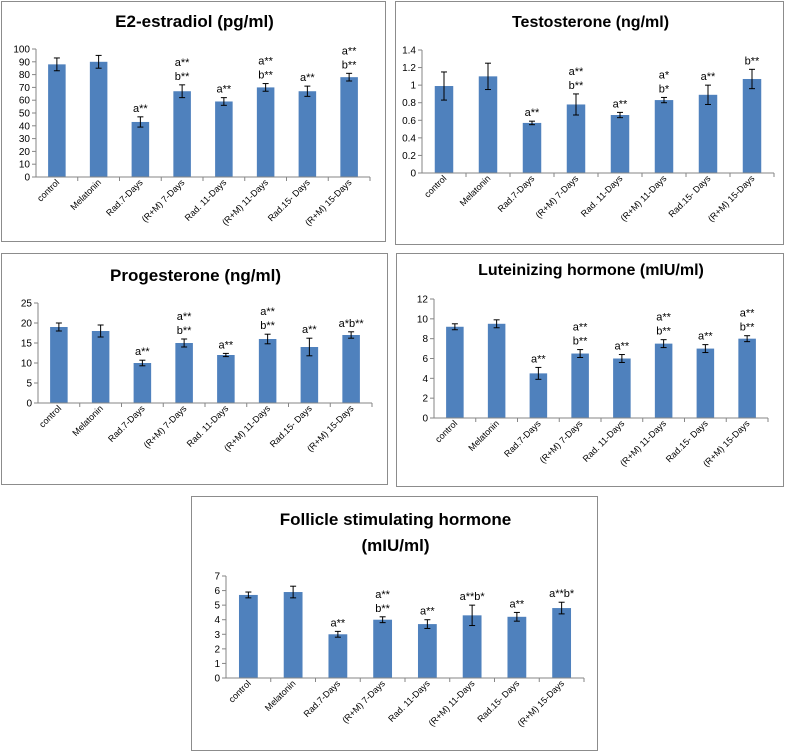  I want to click on chart-progesterone-bar-r-m-7-days, so click(184, 373).